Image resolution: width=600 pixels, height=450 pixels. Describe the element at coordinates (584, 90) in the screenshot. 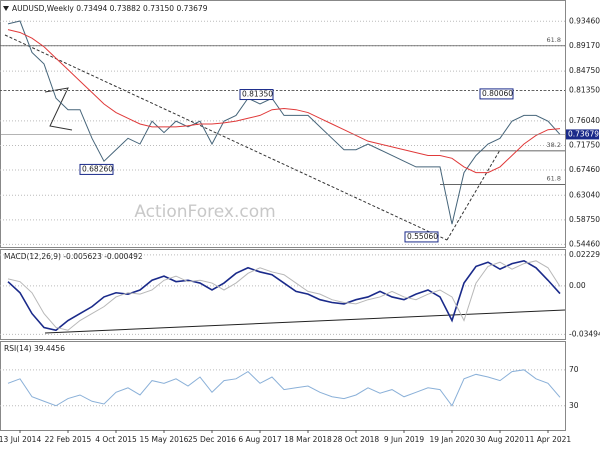

I see `y-tick-label: 0.81350` at that location.